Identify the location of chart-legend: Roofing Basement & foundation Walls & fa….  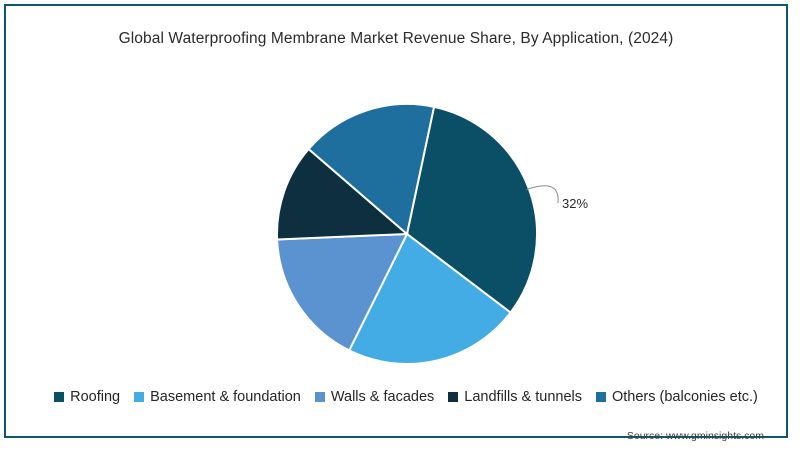
(403, 397).